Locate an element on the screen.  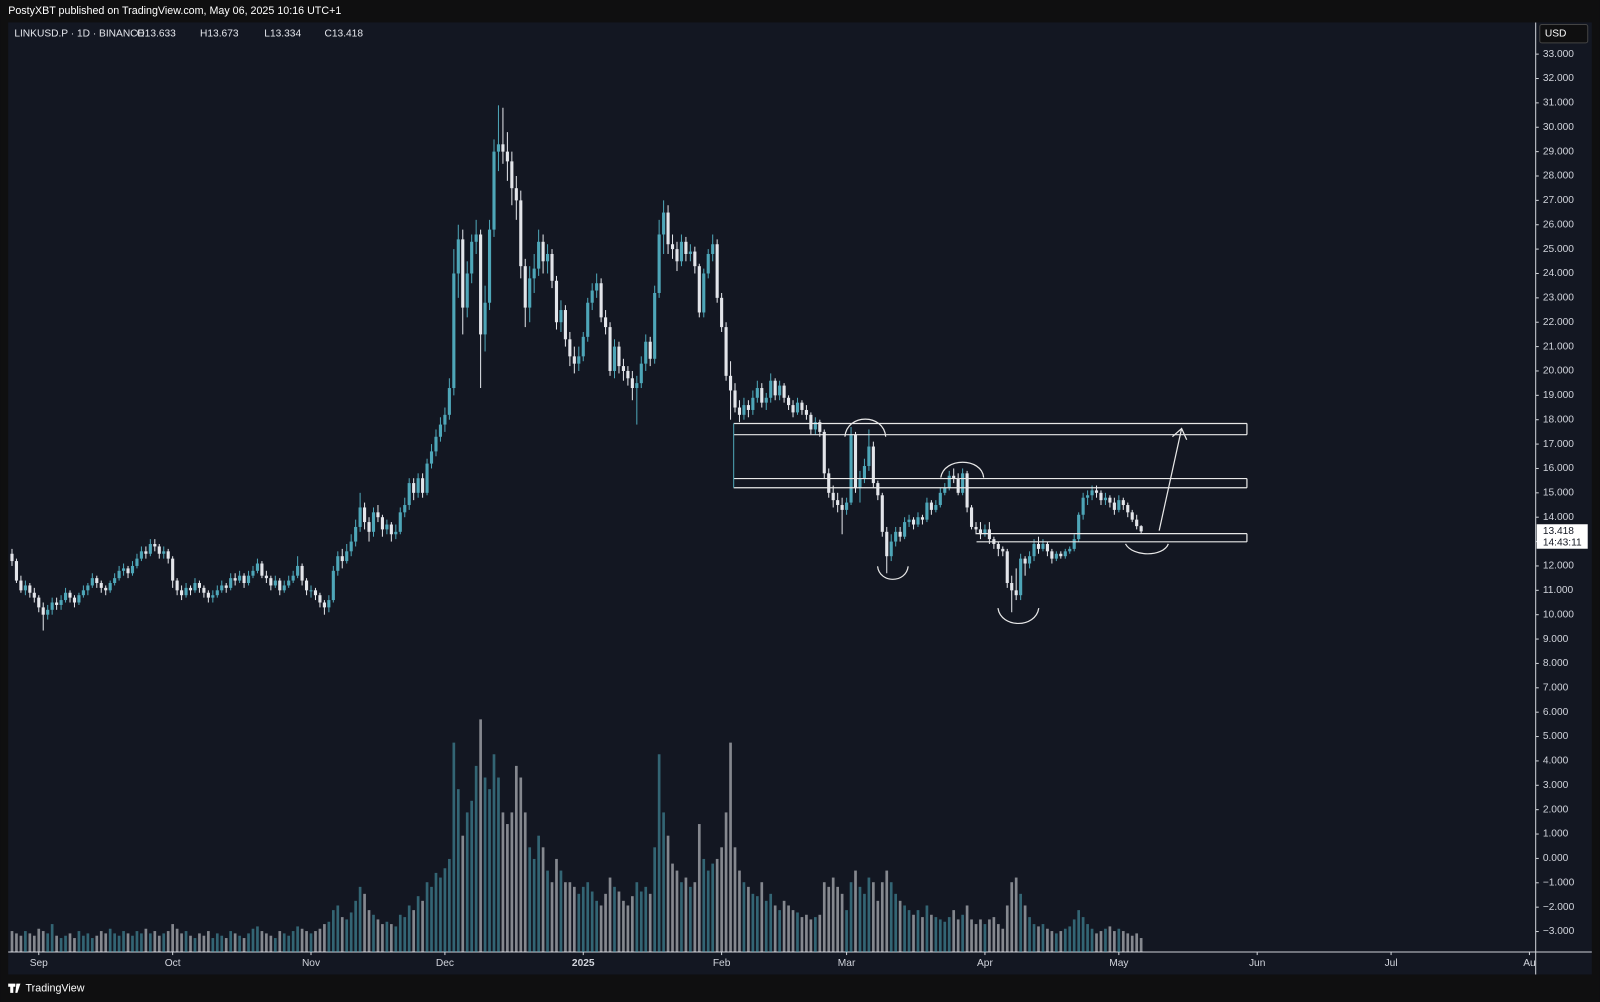
brand-name: TradingView is located at coordinates (55, 989).